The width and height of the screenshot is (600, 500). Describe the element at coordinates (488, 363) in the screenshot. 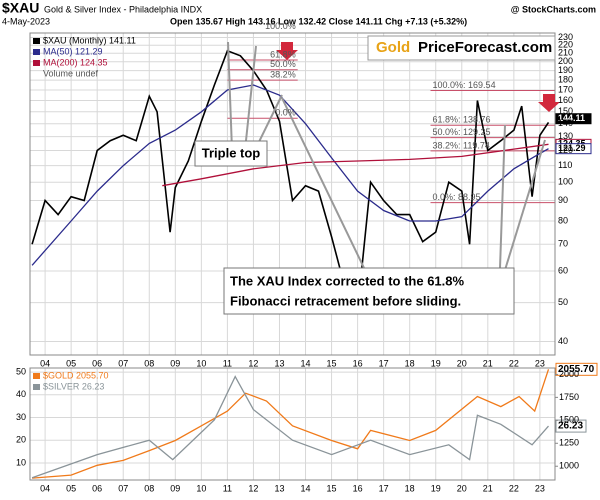

I see `x-tick-label: 21` at that location.